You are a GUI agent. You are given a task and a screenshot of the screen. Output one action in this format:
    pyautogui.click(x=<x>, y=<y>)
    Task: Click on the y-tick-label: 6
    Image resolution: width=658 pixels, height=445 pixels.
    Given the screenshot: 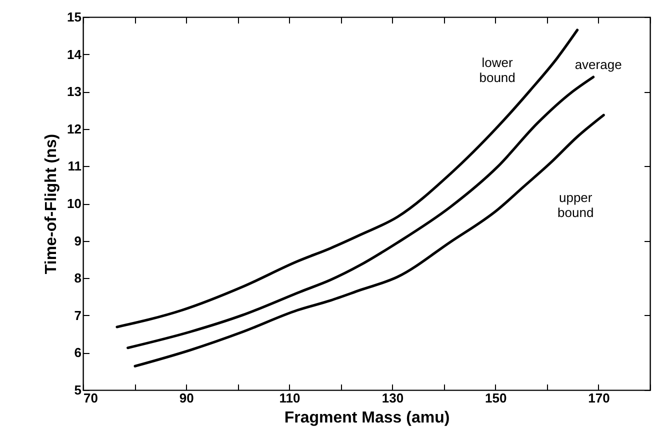 What is the action you would take?
    pyautogui.click(x=78, y=352)
    